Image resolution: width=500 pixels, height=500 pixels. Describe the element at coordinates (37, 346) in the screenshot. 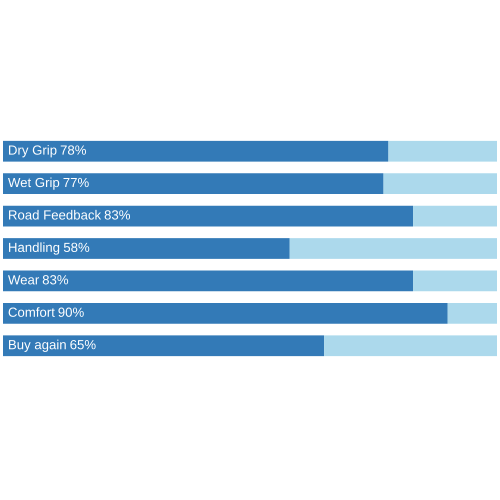

I see `y-tick-label: Buy again` at that location.